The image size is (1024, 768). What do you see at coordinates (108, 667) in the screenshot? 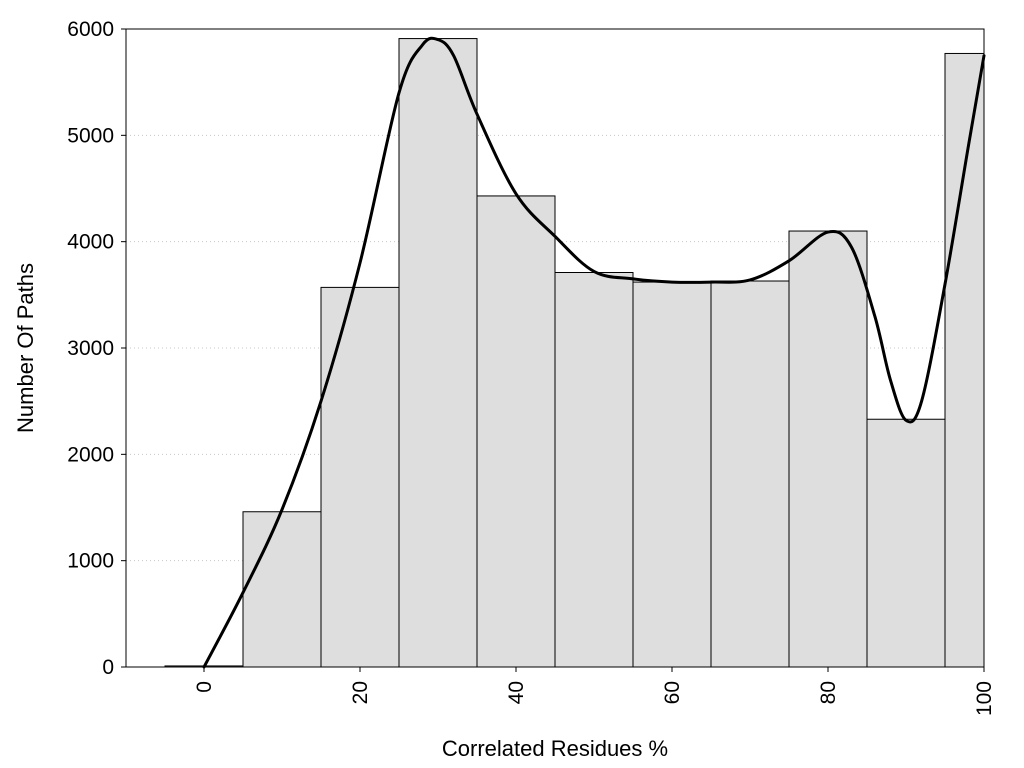
I see `y-tick-label: 0` at bounding box center [108, 667].